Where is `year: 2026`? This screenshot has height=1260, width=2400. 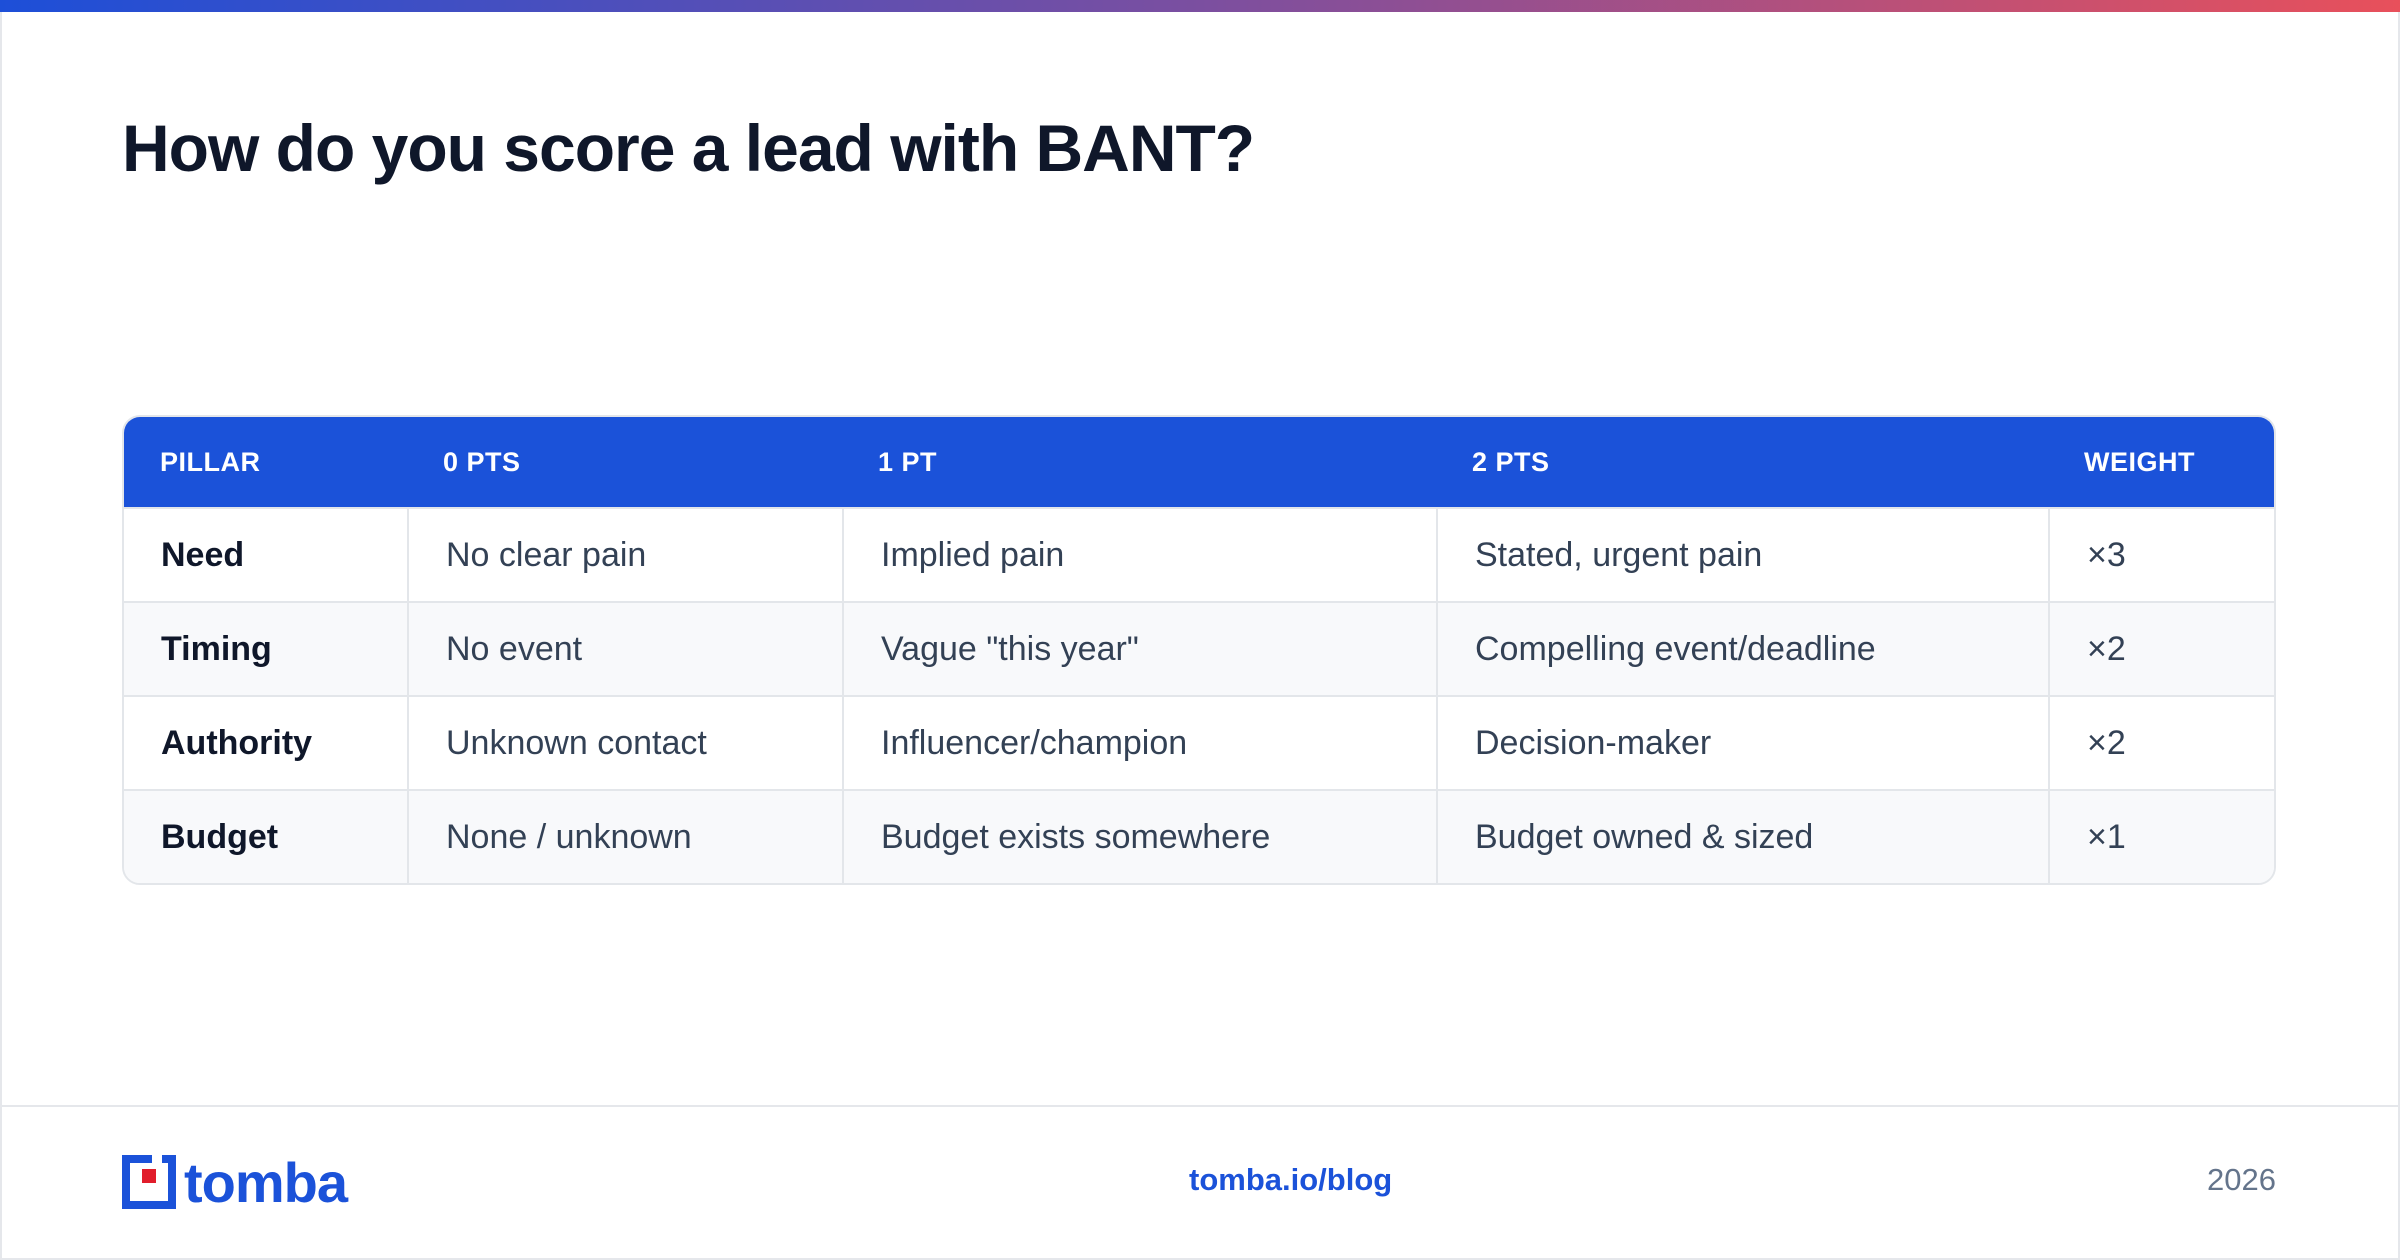 year: 2026 is located at coordinates (2241, 1179).